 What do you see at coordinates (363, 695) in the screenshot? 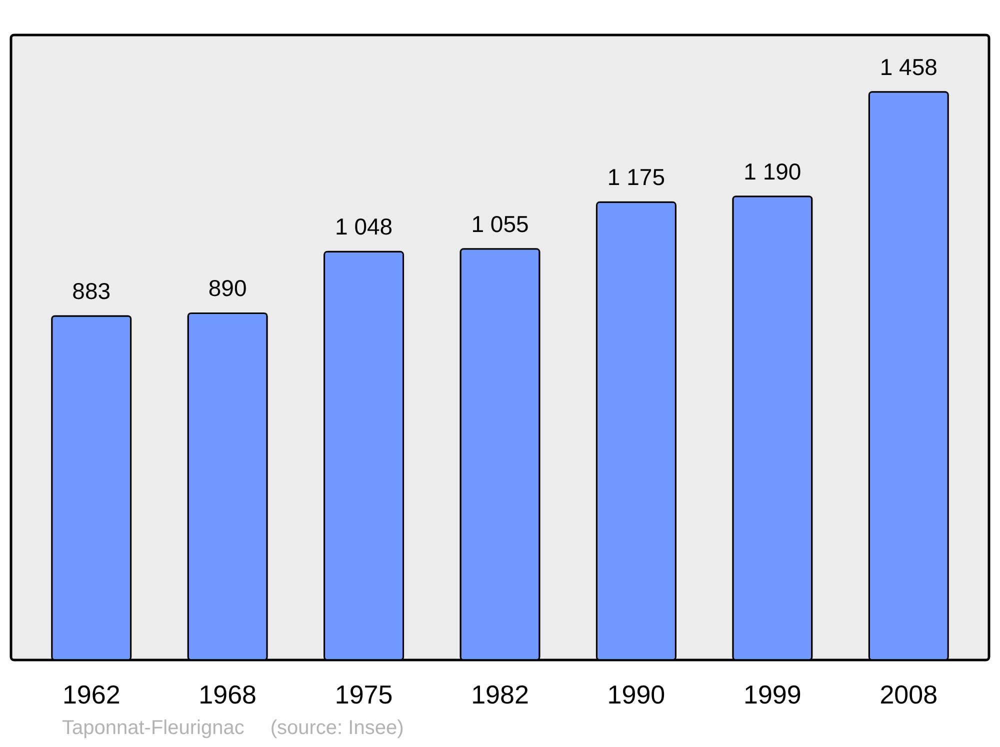
I see `x-tick-label: 1975` at bounding box center [363, 695].